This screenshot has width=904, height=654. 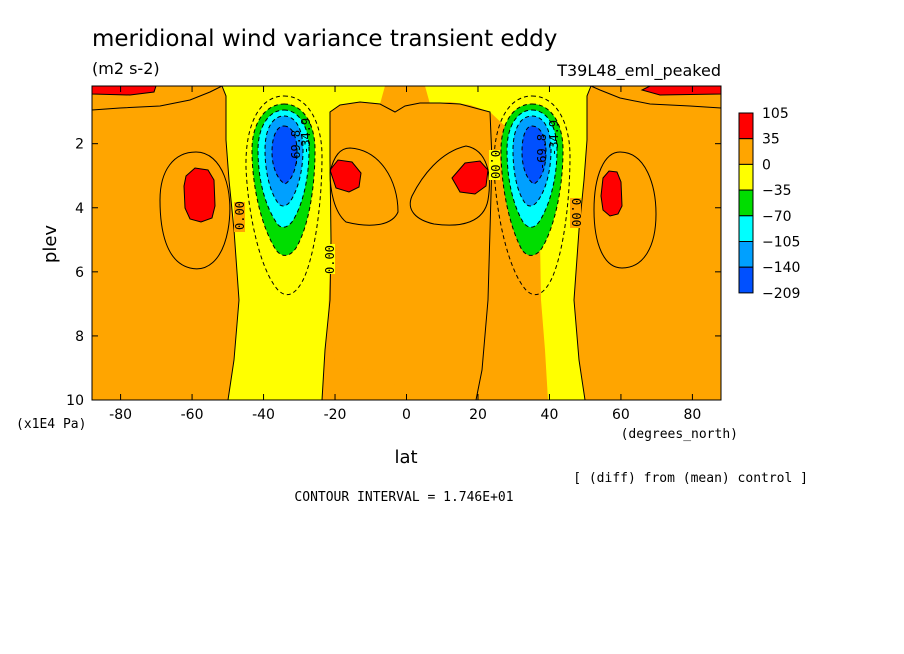 What do you see at coordinates (638, 71) in the screenshot?
I see `experiment-label: T39L48_eml_peaked` at bounding box center [638, 71].